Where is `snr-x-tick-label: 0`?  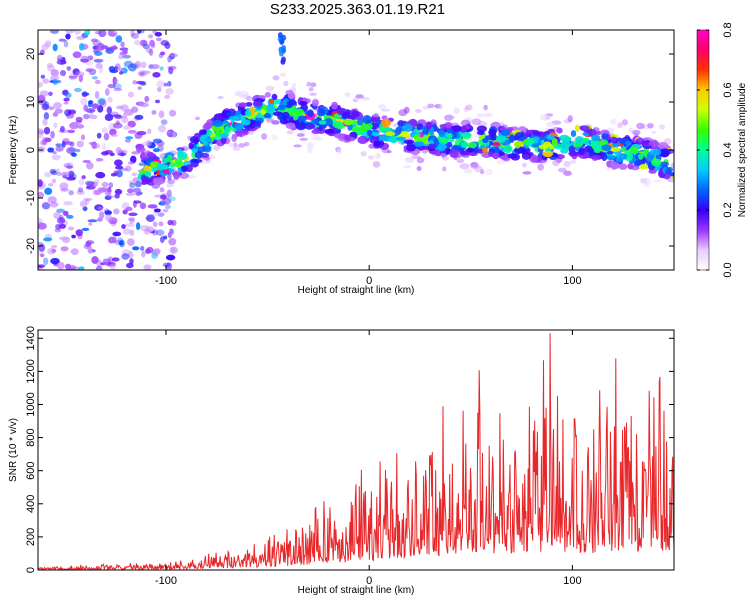 snr-x-tick-label: 0 is located at coordinates (369, 581).